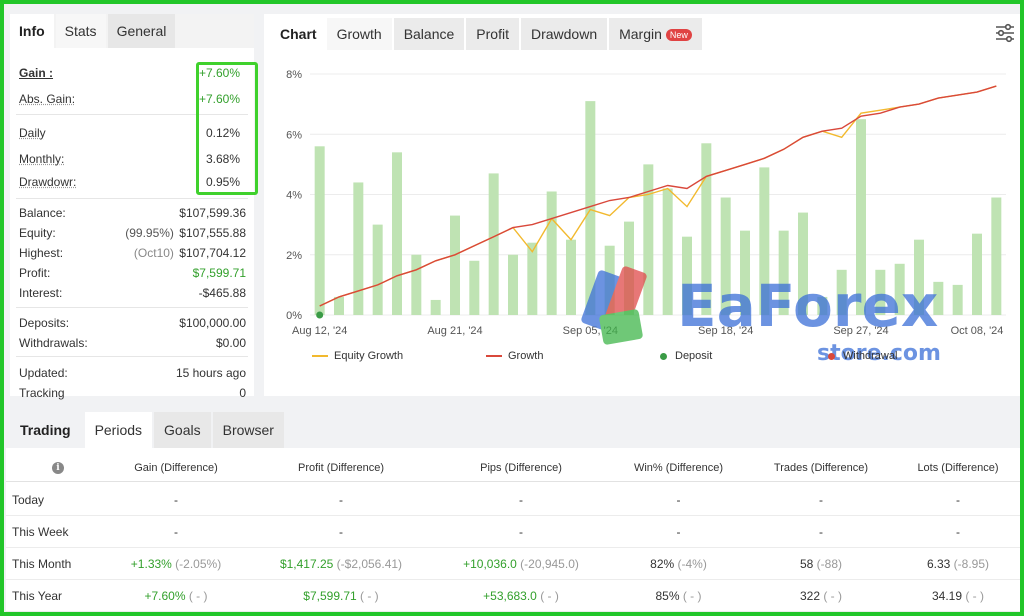  I want to click on tab-growth: Growth, so click(359, 34).